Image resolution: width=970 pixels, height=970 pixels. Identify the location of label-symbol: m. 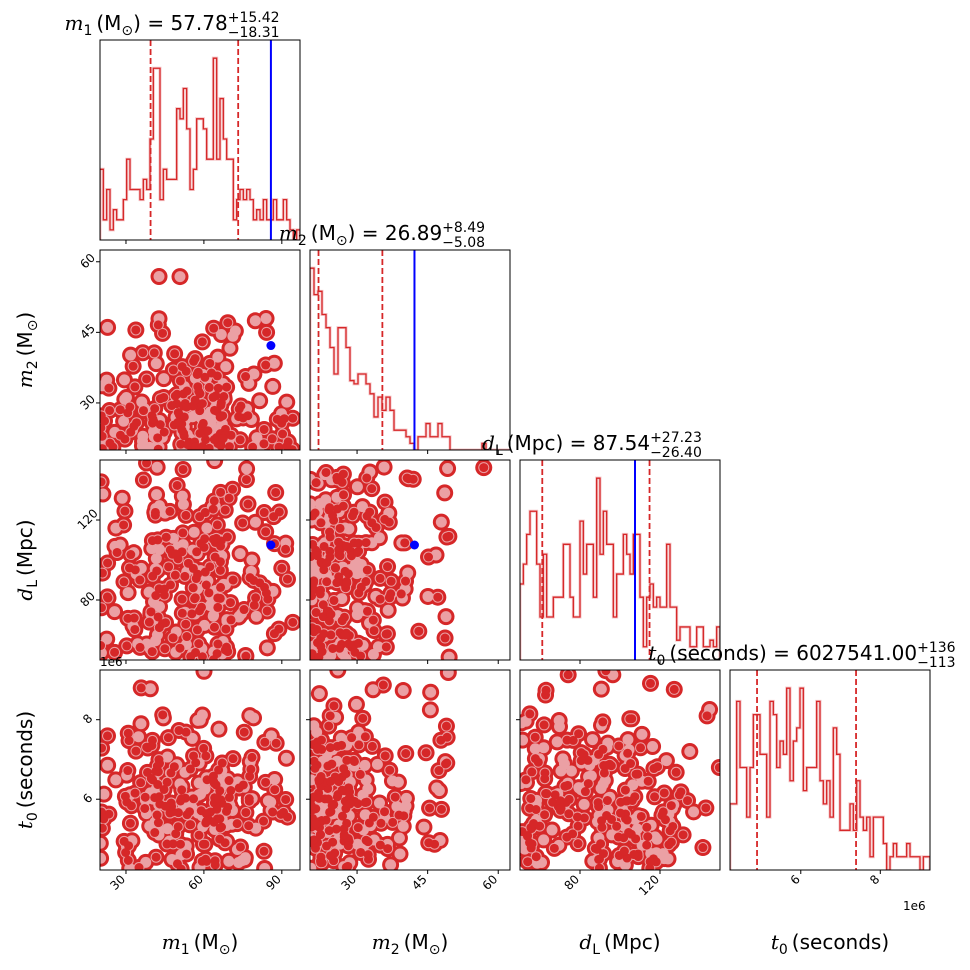
(171, 942).